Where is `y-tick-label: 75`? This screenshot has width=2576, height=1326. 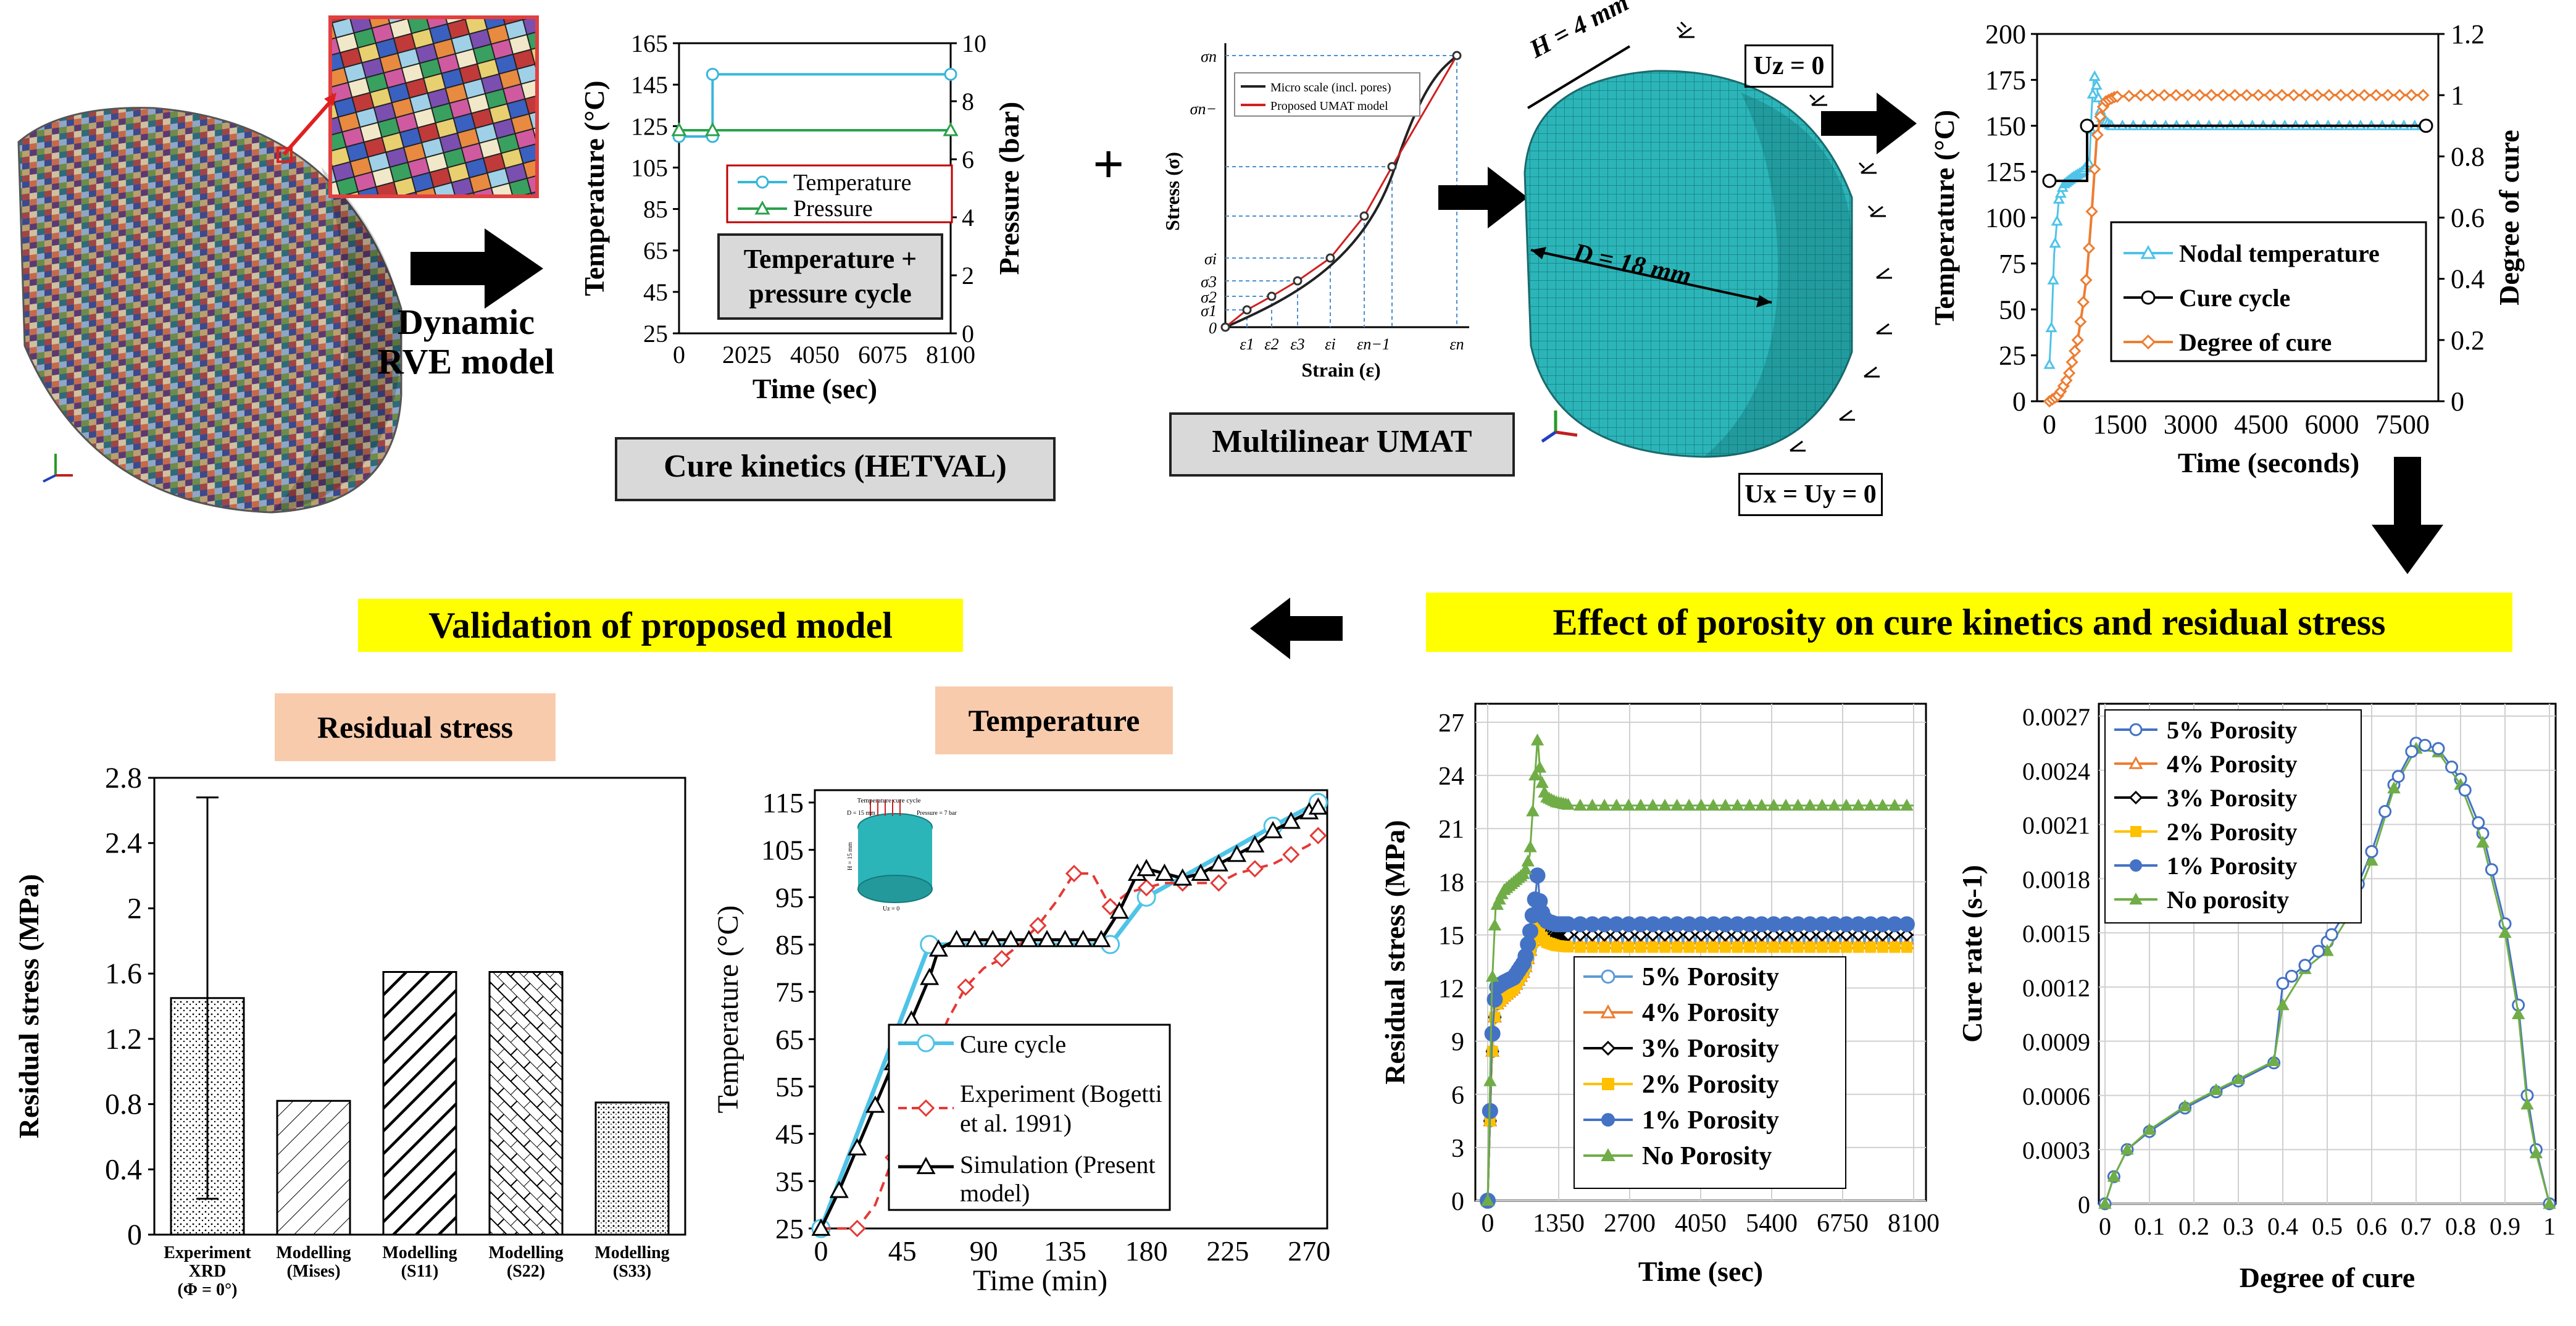
y-tick-label: 75 is located at coordinates (2013, 264).